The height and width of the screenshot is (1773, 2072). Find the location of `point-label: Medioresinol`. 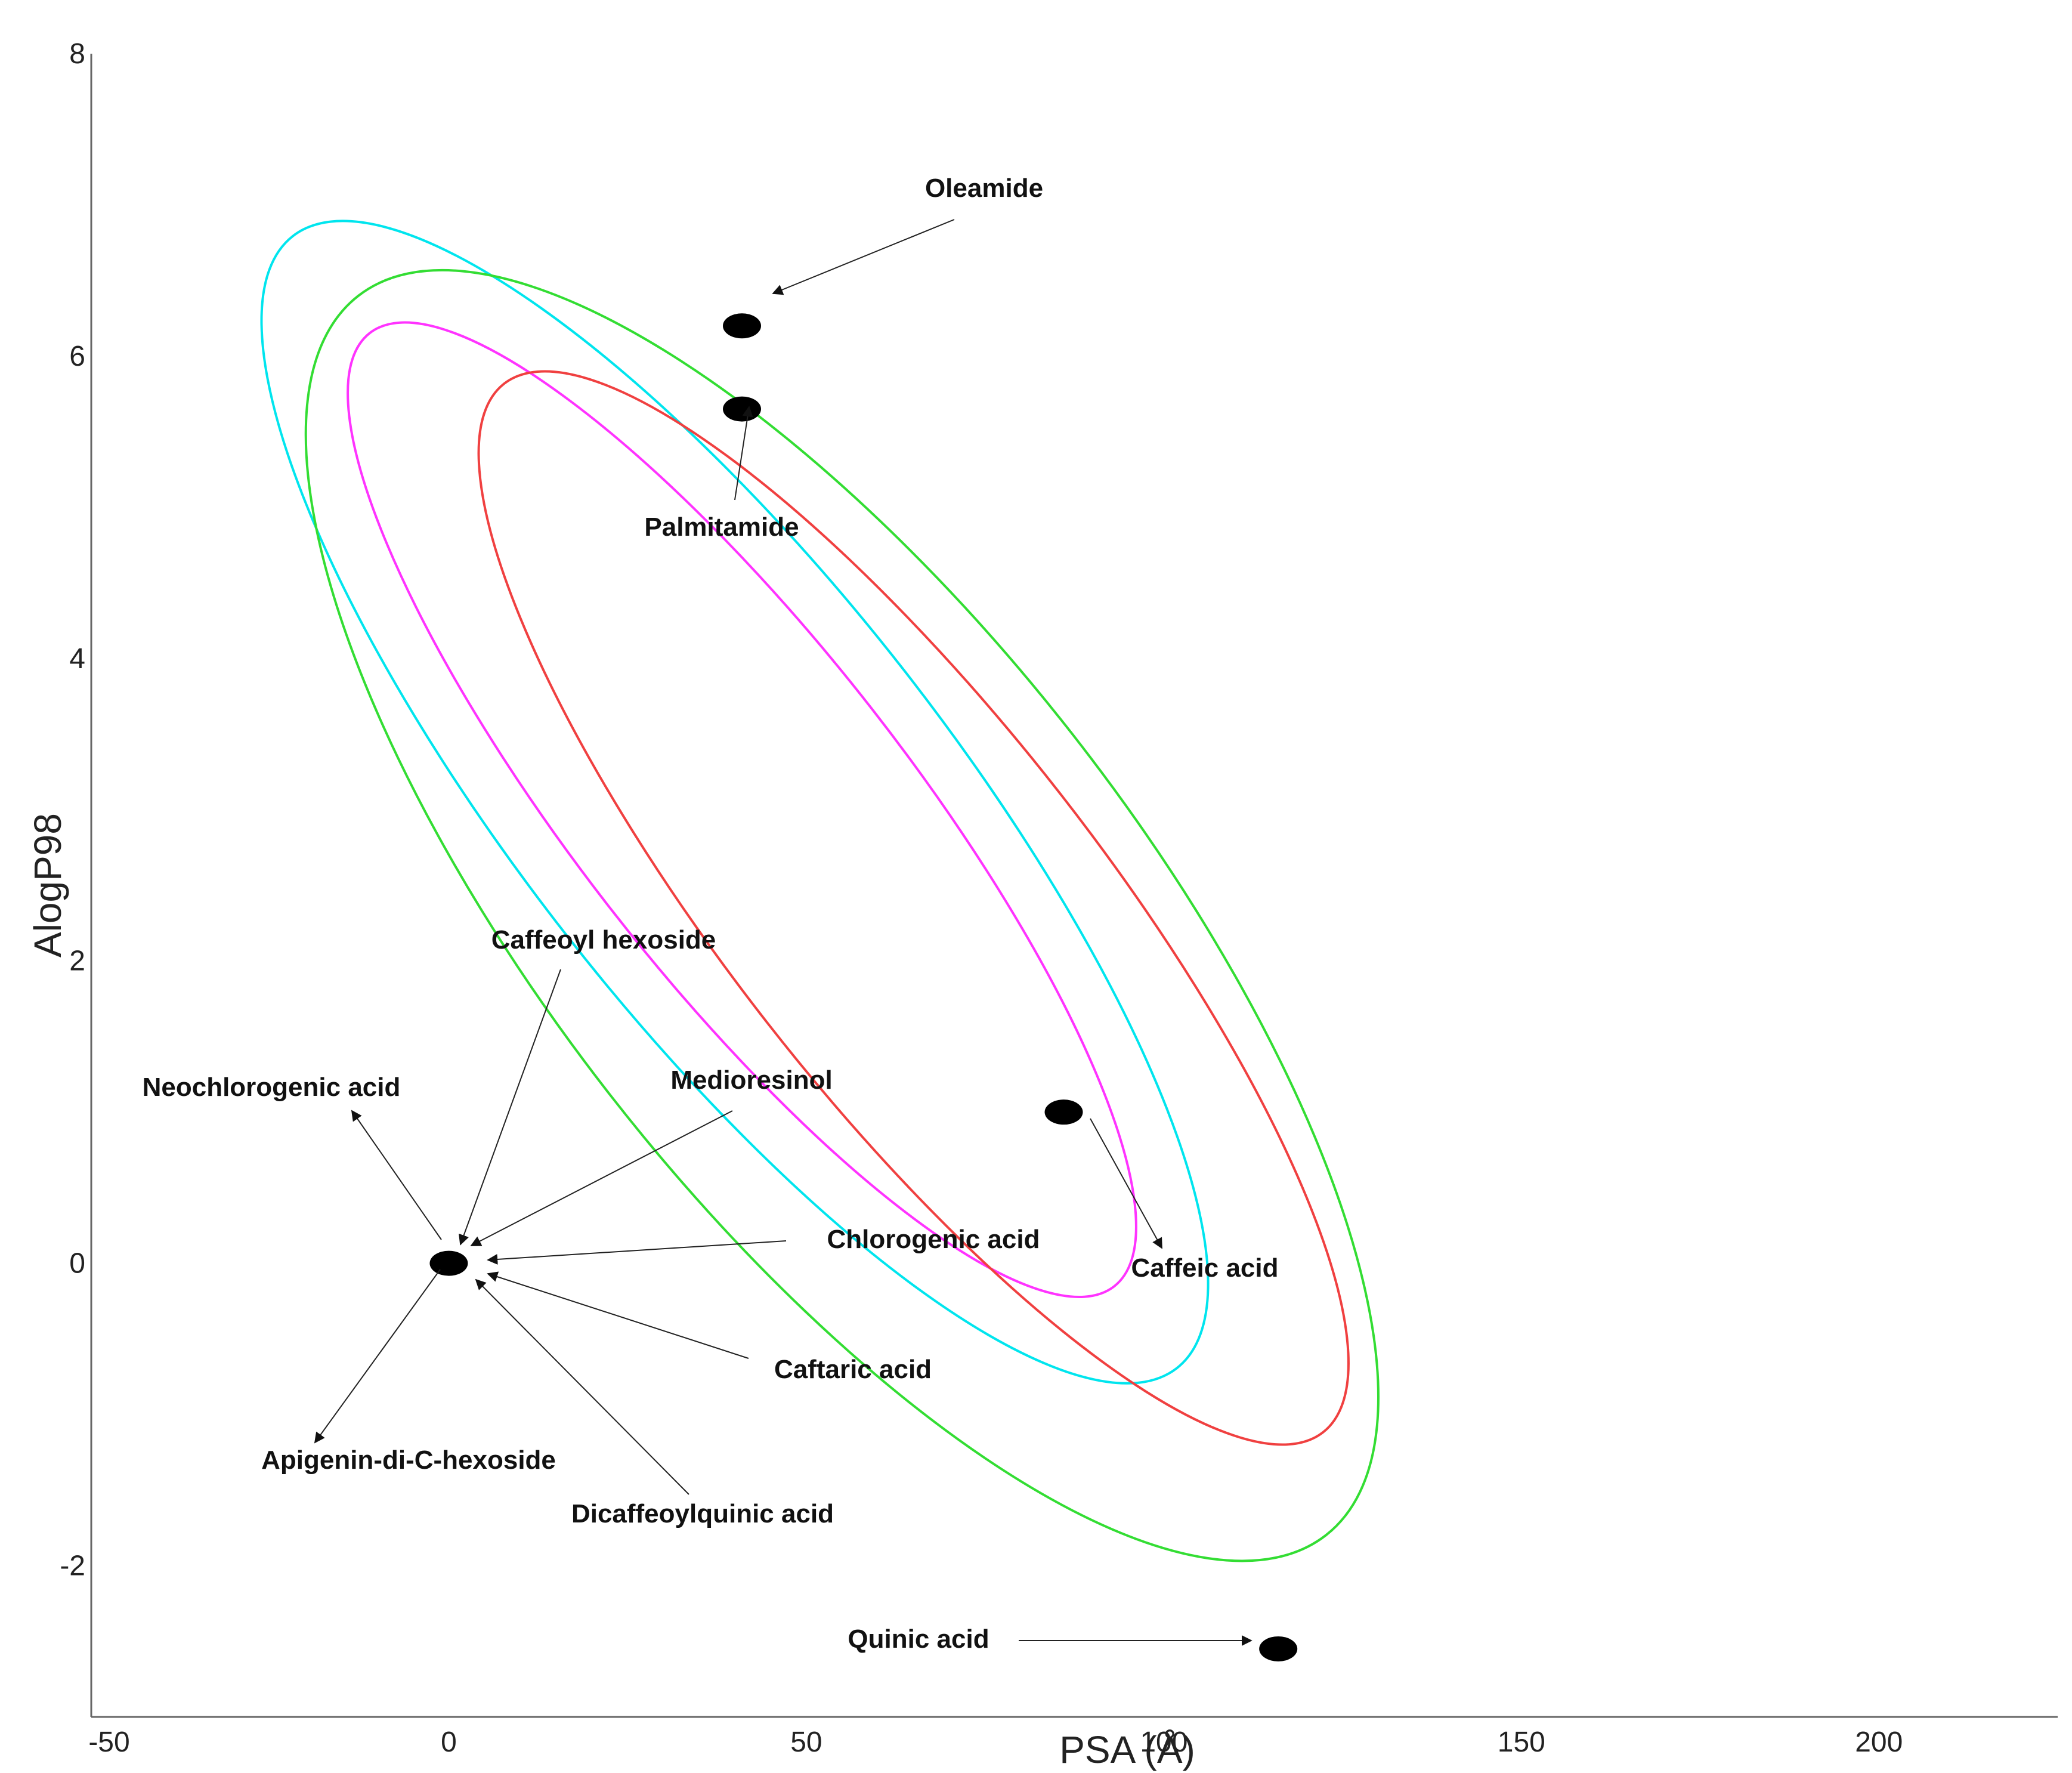

point-label: Medioresinol is located at coordinates (751, 1080).